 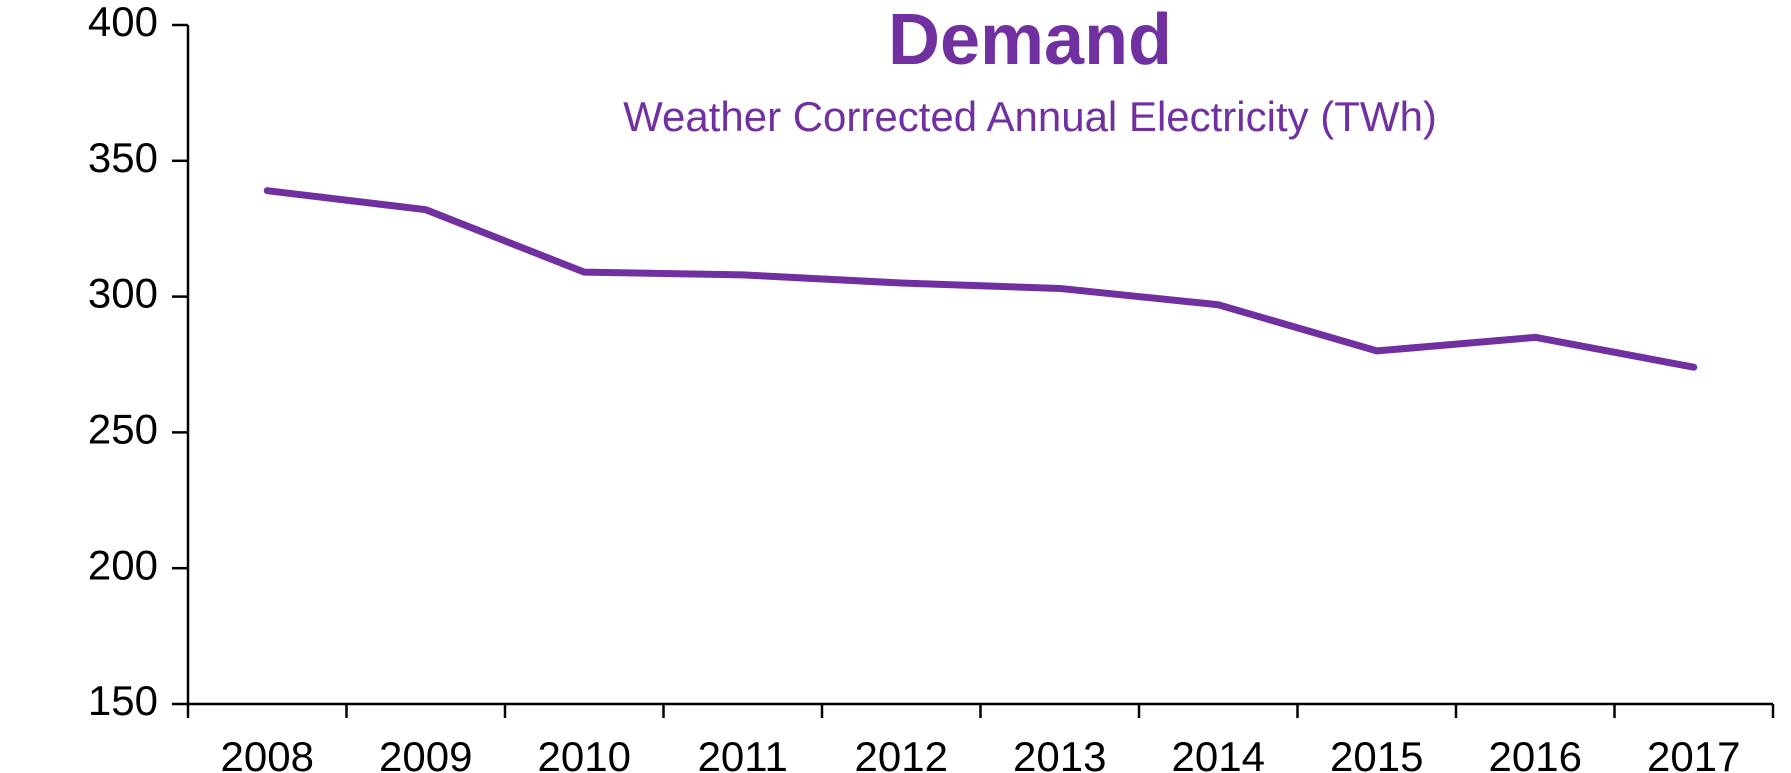 I want to click on y-tick-label: 400, so click(x=123, y=22).